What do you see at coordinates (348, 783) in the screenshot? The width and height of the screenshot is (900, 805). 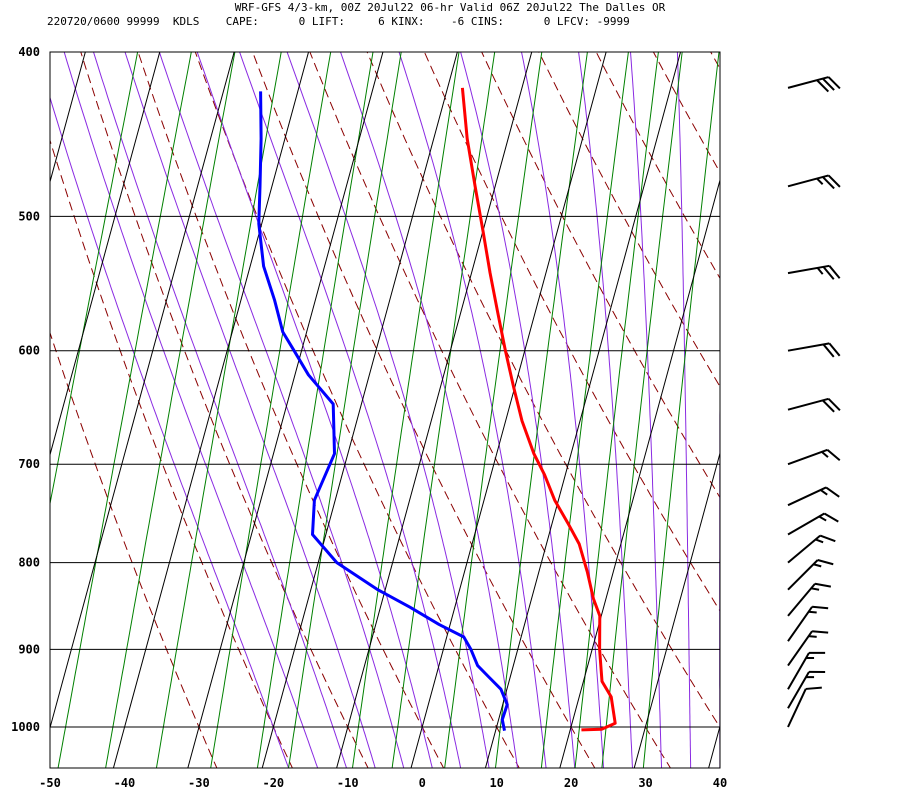 I see `temperature-tick-label: -10` at bounding box center [348, 783].